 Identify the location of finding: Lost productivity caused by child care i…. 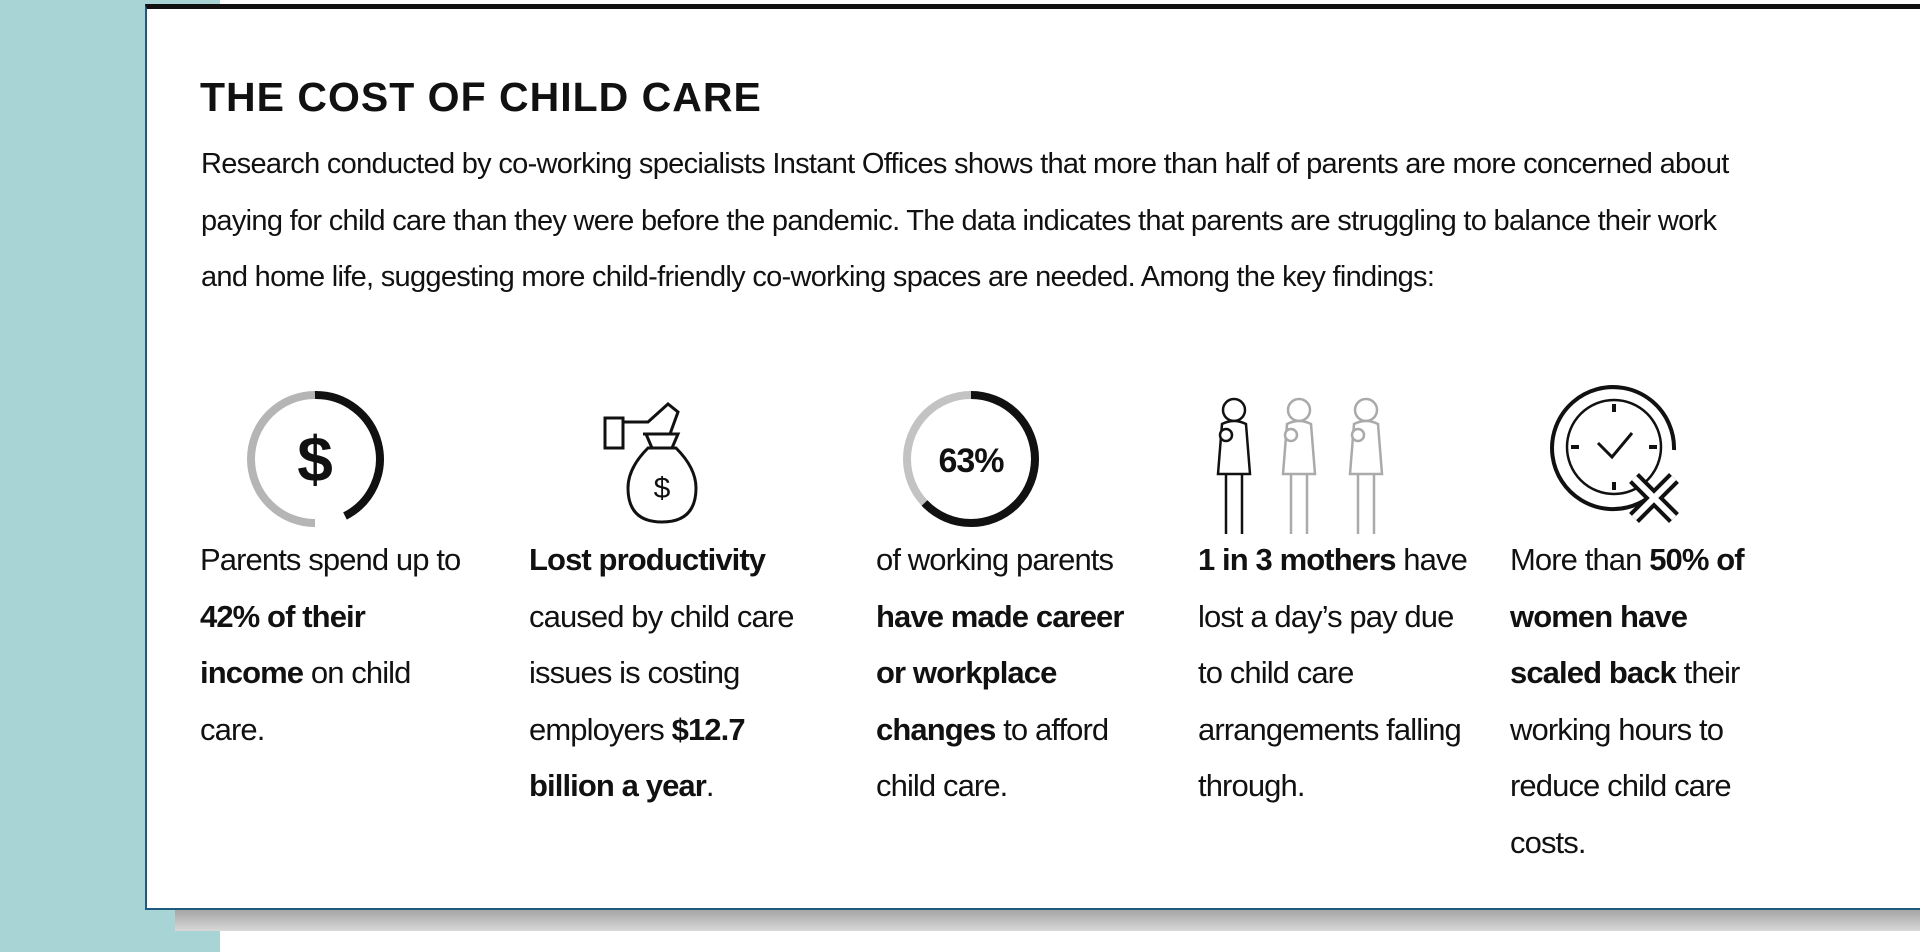
(664, 673).